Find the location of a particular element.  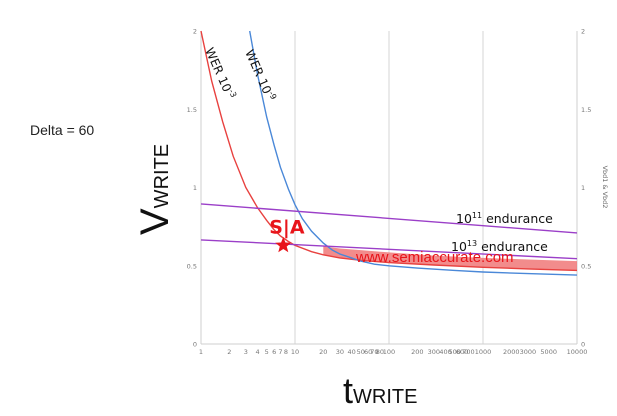

x-tick-label: 1 is located at coordinates (201, 352).